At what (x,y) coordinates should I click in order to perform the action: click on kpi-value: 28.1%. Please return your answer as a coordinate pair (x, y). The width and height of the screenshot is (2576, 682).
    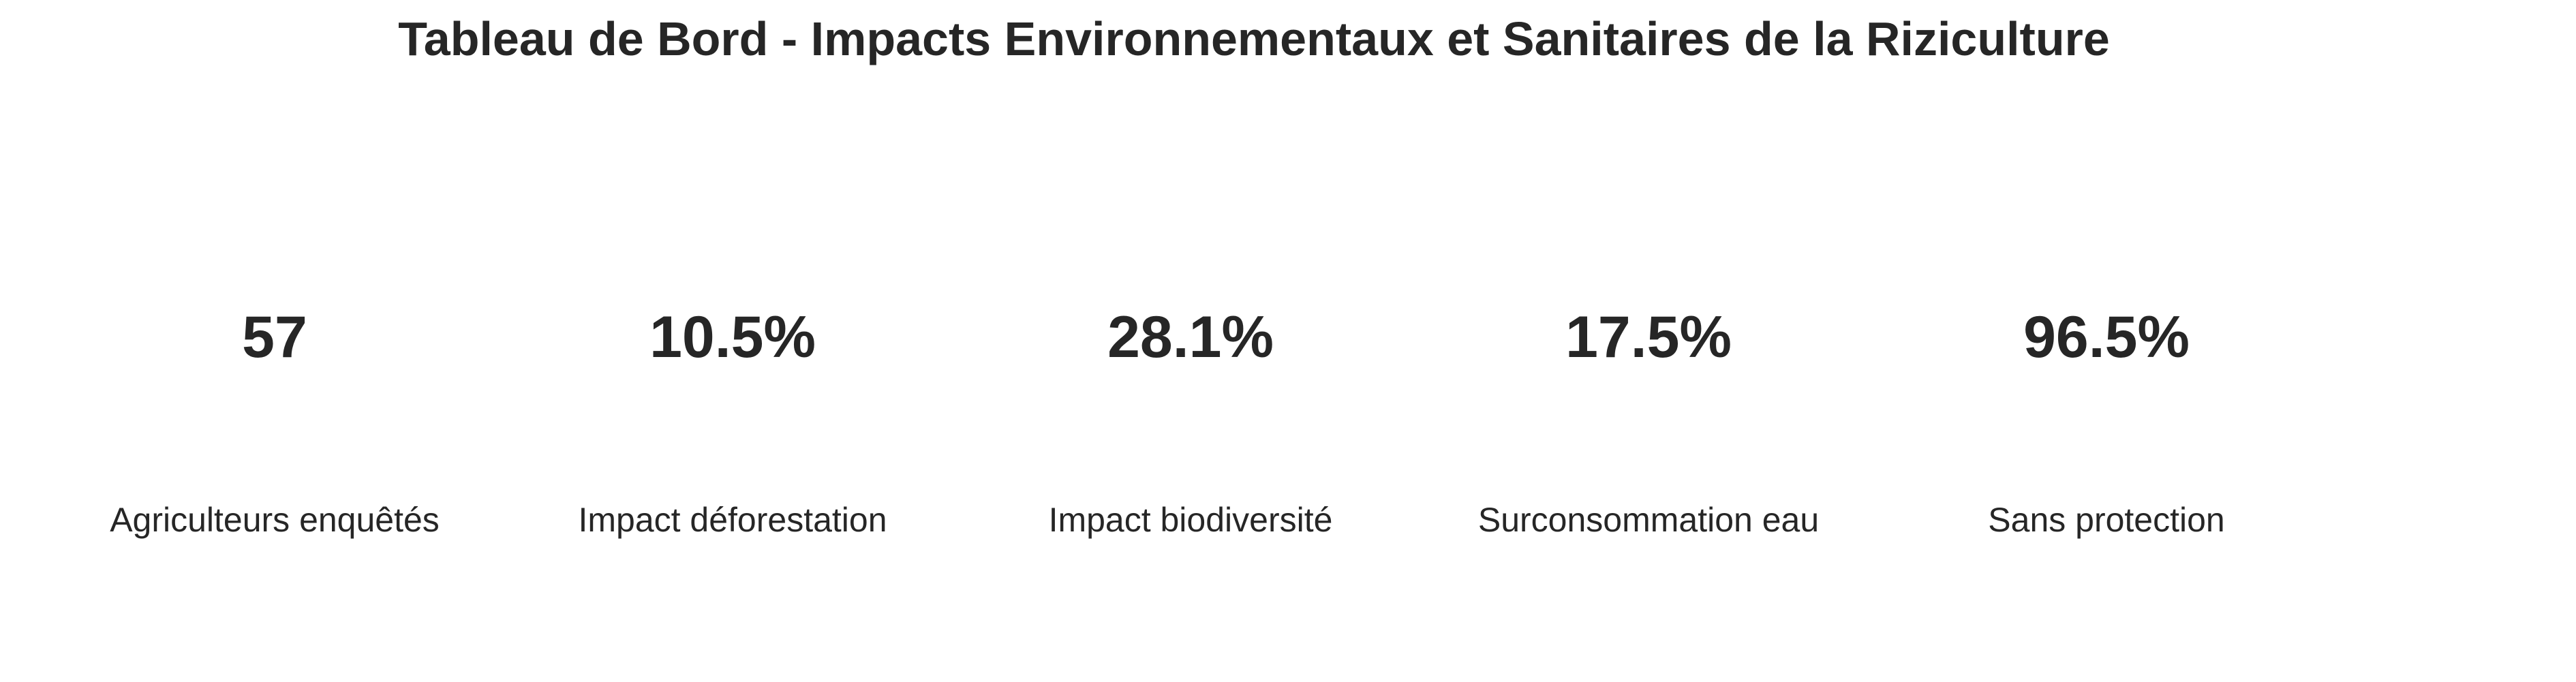
    Looking at the image, I should click on (1190, 337).